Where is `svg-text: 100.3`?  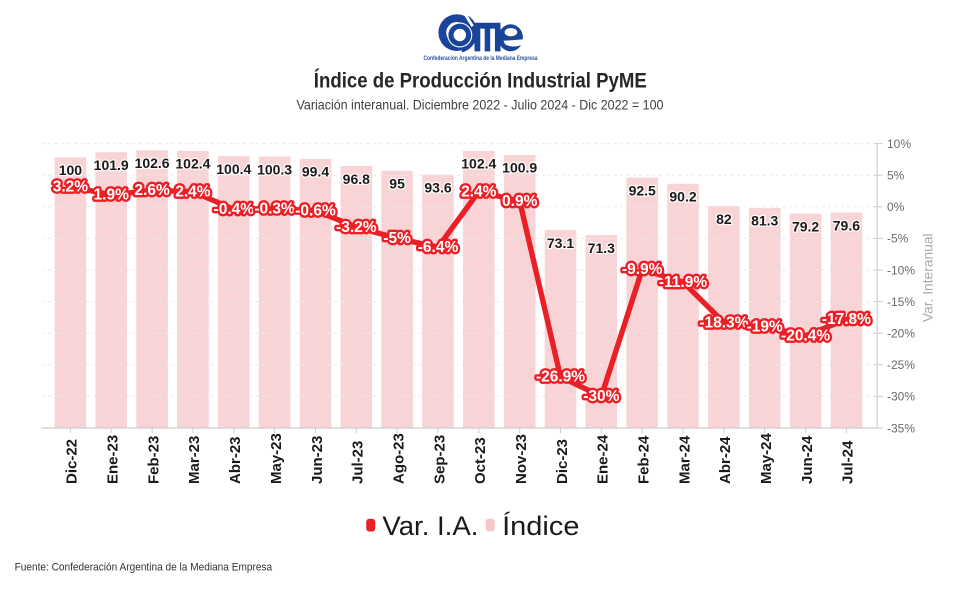
svg-text: 100.3 is located at coordinates (274, 169).